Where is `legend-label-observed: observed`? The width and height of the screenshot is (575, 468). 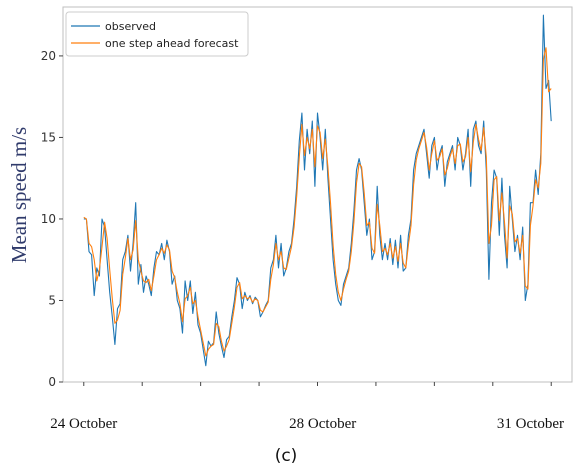
legend-label-observed: observed is located at coordinates (130, 26).